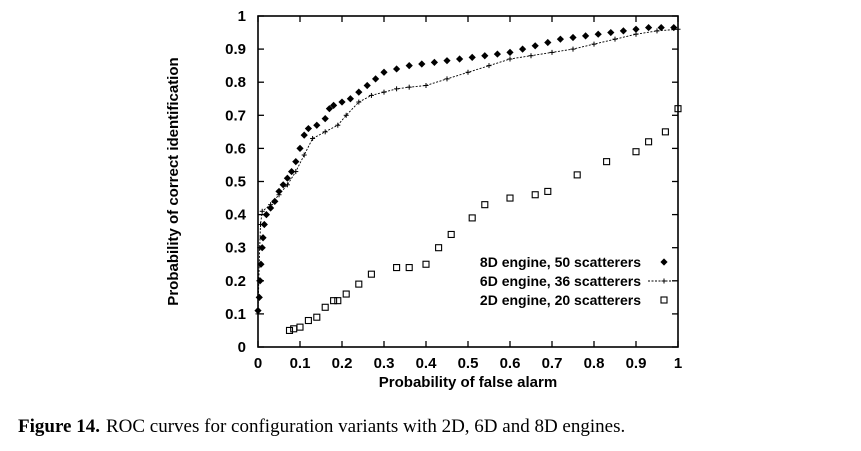 This screenshot has width=861, height=451. I want to click on caption-label: Figure 14., so click(59, 426).